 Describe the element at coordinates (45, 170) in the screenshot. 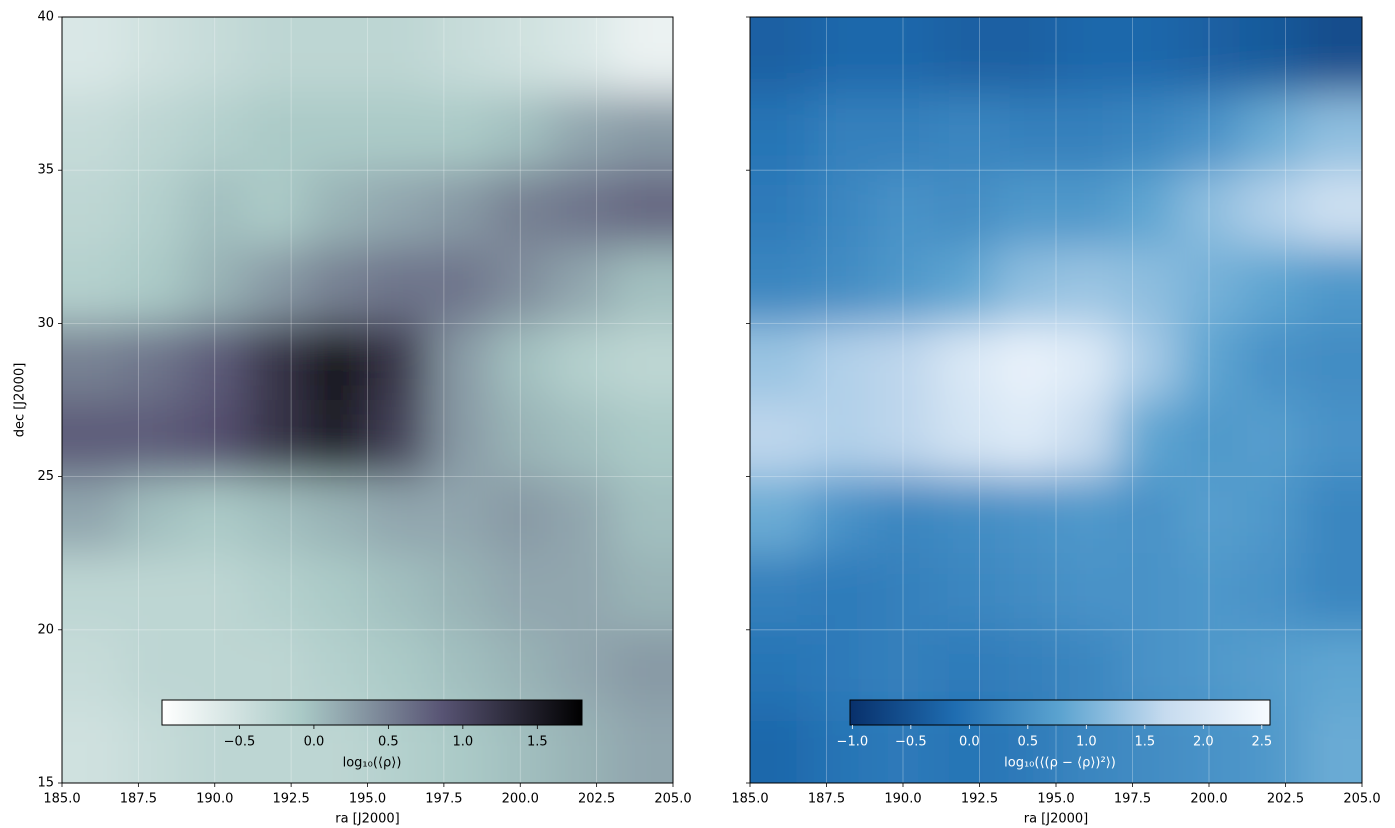

I see `y-tick-label: 35` at that location.